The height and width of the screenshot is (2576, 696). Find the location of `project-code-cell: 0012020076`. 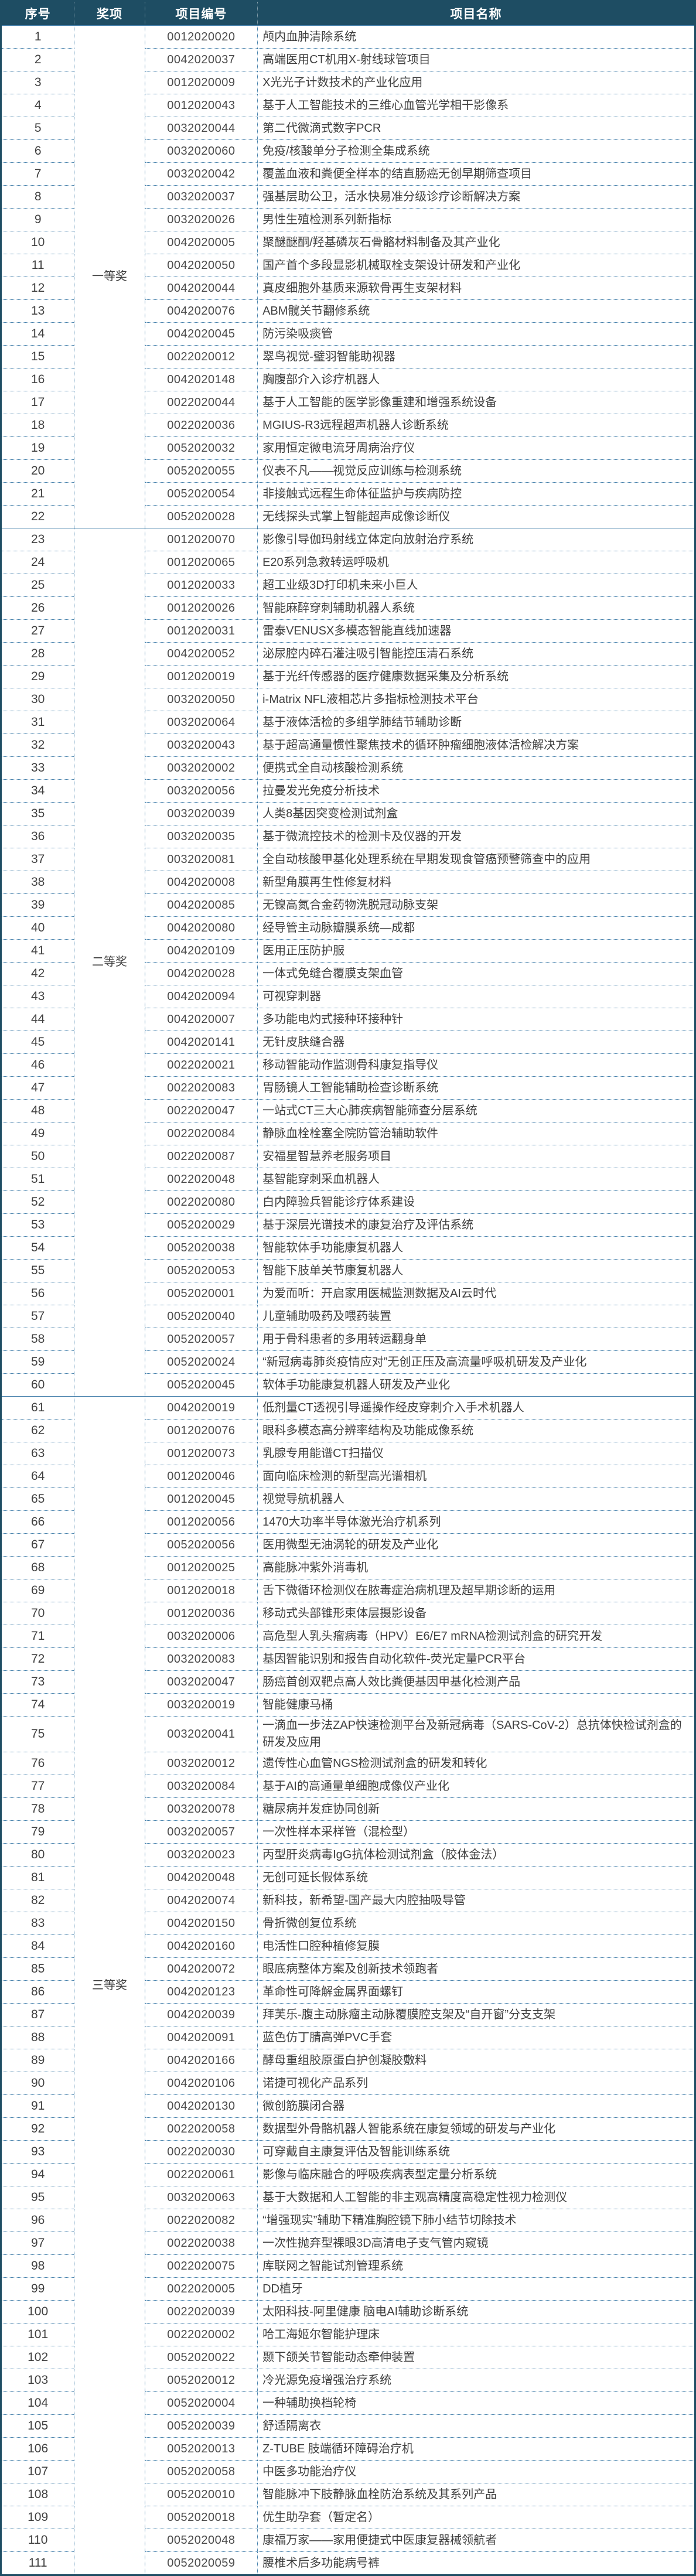

project-code-cell: 0012020076 is located at coordinates (201, 1430).